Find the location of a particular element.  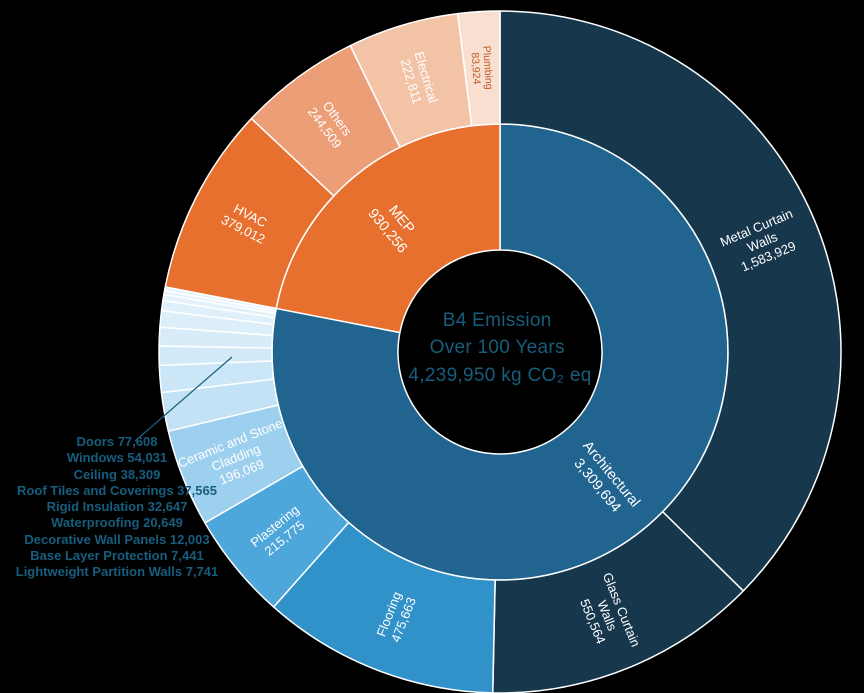

callout-item-decorative-wall-panels: Decorative Wall Panels 12,003 is located at coordinates (117, 539).